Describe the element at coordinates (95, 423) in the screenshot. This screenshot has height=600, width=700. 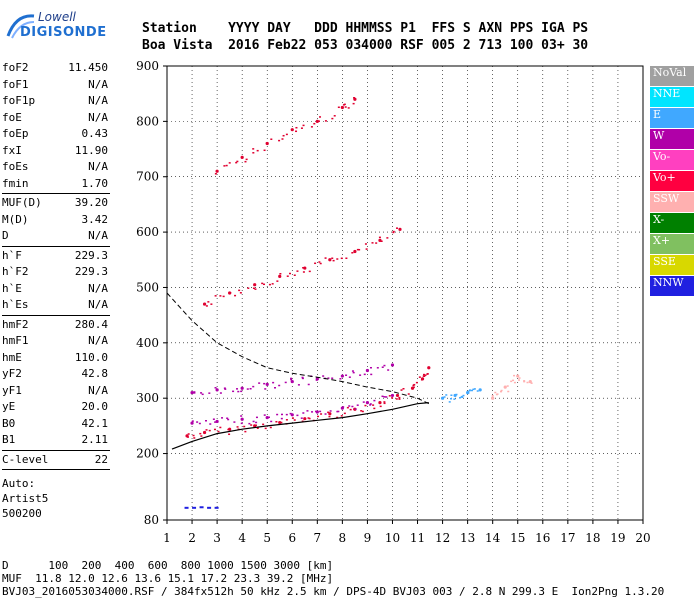
I see `param-value: 42.1` at that location.